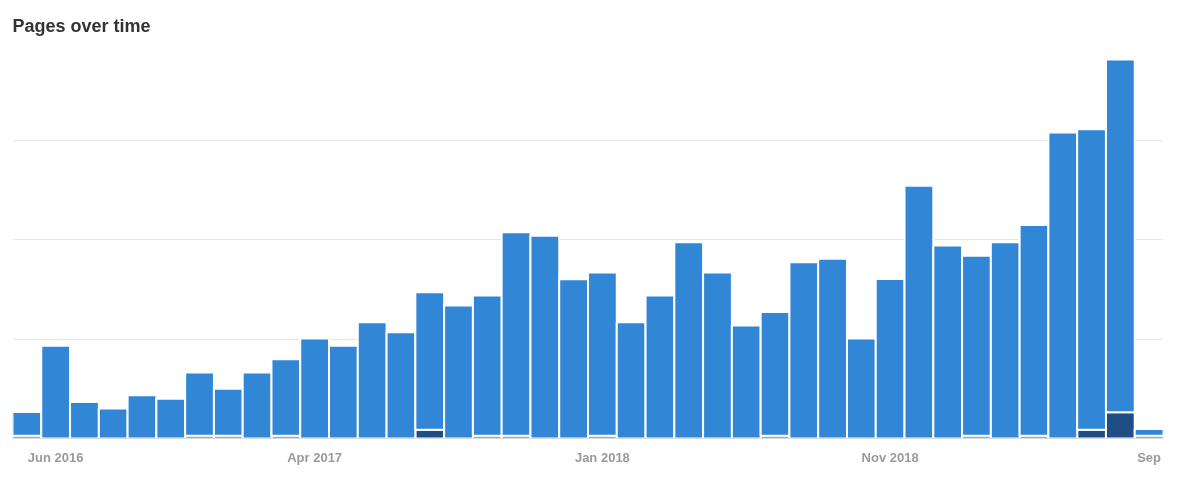 The image size is (1187, 478). What do you see at coordinates (315, 457) in the screenshot?
I see `x-tick-label: Apr 2017` at bounding box center [315, 457].